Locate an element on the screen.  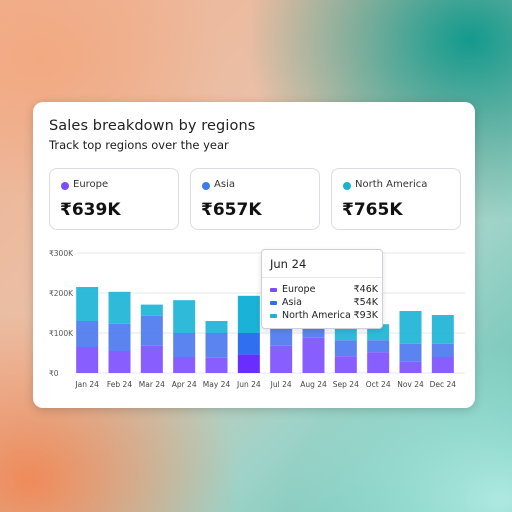
europe-swatch-icon is located at coordinates (273, 290).